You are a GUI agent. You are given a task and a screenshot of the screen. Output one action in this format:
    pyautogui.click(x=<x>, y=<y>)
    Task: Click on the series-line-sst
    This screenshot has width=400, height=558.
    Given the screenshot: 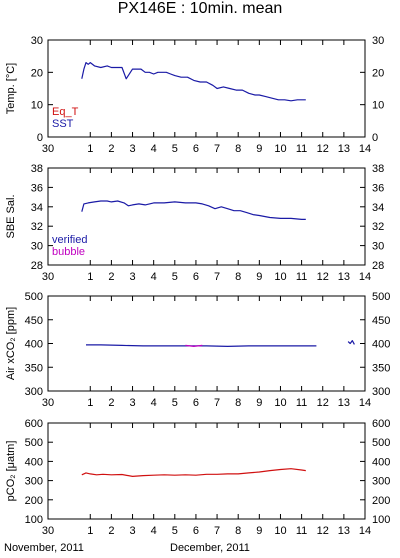 What is the action you would take?
    pyautogui.click(x=193, y=81)
    